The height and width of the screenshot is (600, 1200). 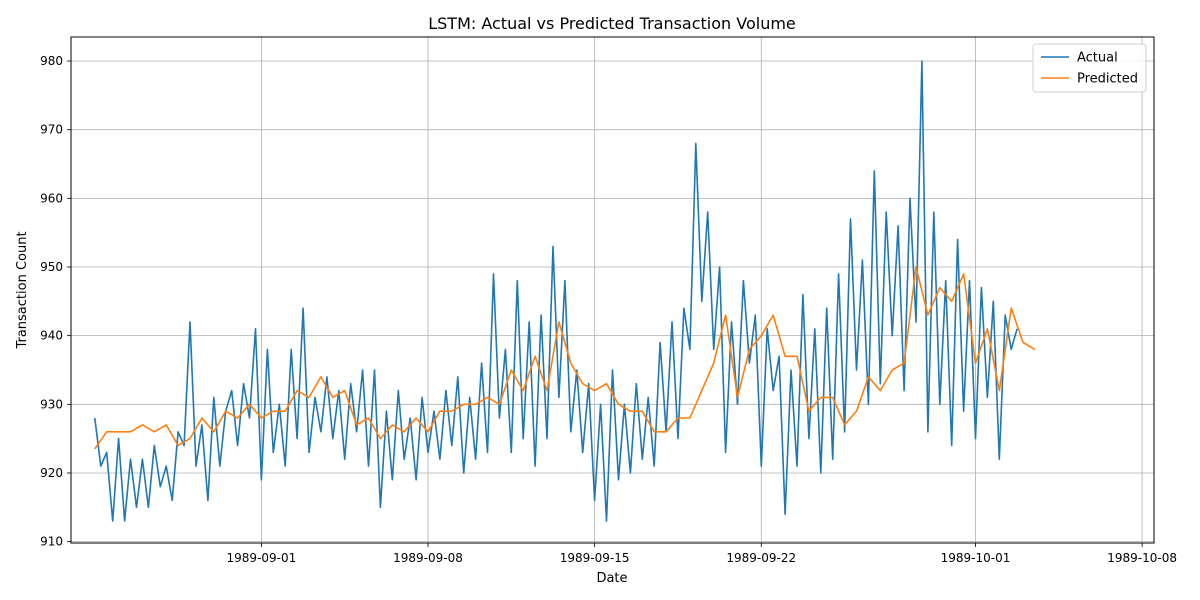 I want to click on y-tick-label: 950, so click(x=51, y=267).